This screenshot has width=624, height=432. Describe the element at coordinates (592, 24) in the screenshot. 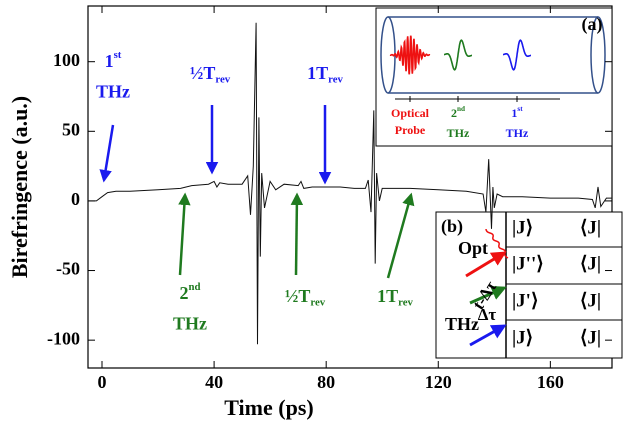

I see `inset-label: (a)` at that location.